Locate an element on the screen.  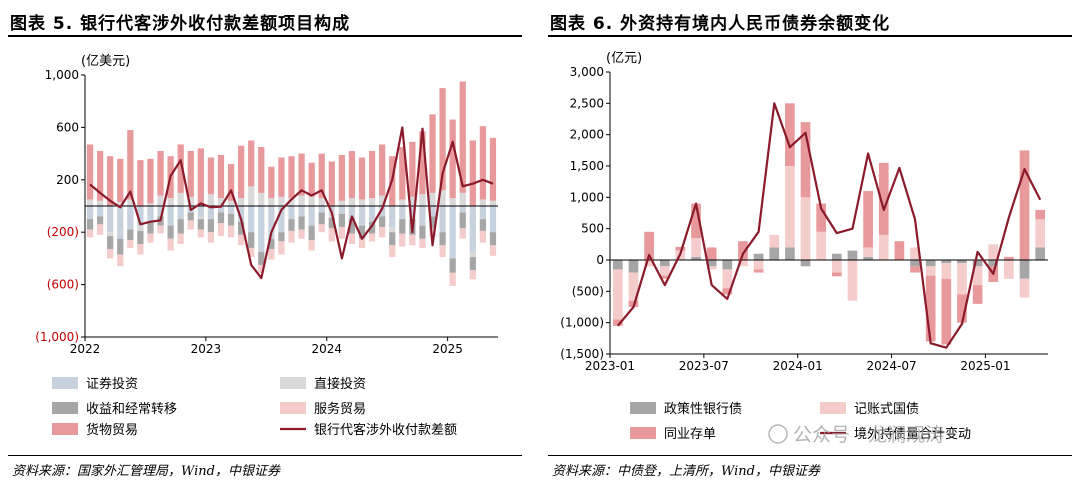
source-note: 资料来源：国家外汇管理局，Wind，中银证券 is located at coordinates (146, 471).